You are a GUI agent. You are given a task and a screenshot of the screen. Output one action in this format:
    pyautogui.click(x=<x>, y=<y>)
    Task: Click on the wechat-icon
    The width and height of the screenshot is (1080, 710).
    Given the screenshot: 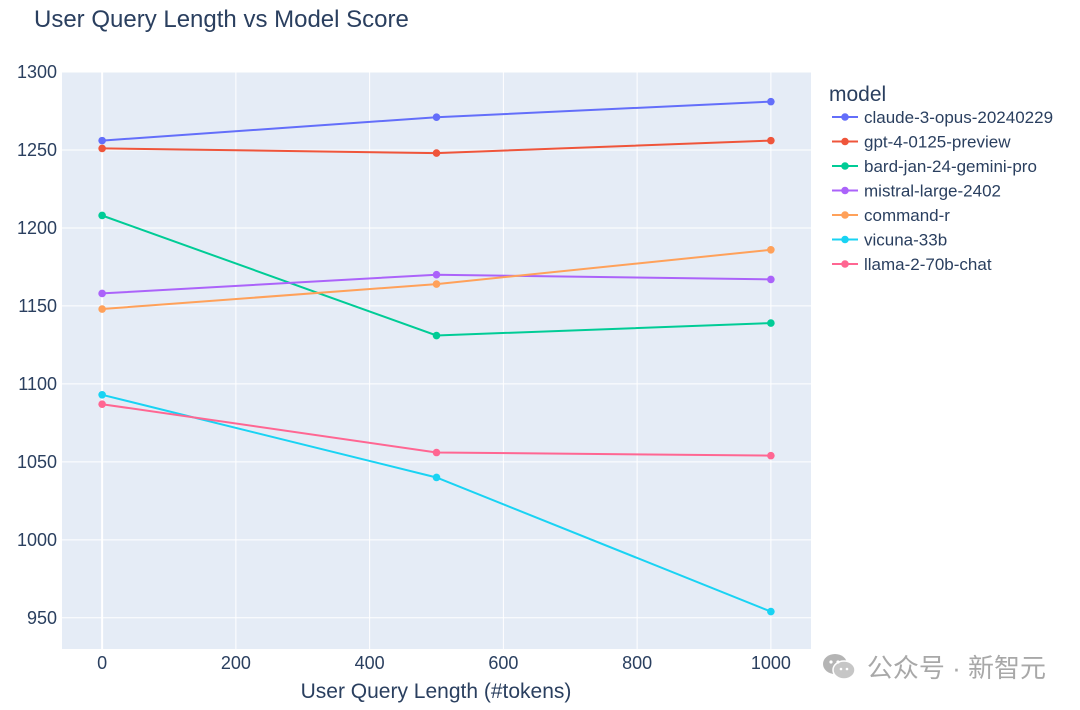 What is the action you would take?
    pyautogui.click(x=839, y=666)
    